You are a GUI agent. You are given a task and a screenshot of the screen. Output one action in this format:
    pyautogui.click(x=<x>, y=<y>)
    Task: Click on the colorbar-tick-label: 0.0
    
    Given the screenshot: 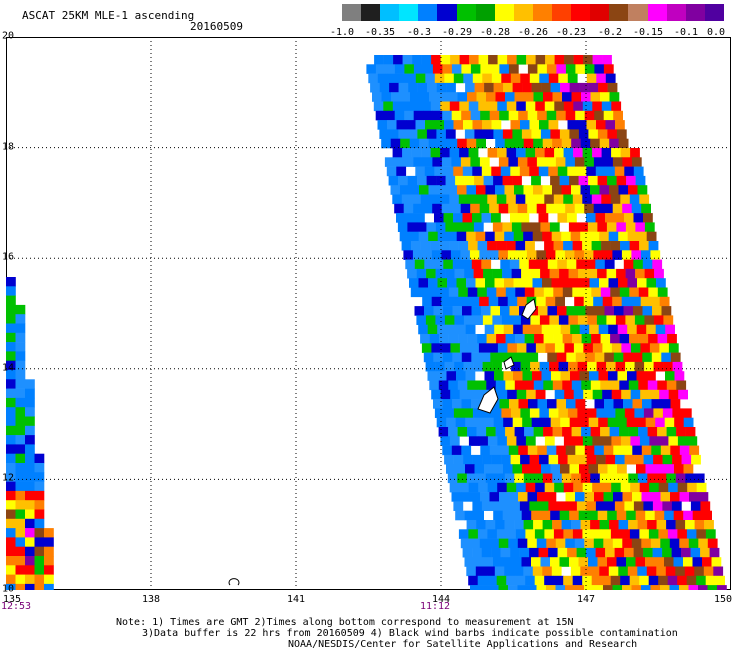 What is the action you would take?
    pyautogui.click(x=716, y=32)
    